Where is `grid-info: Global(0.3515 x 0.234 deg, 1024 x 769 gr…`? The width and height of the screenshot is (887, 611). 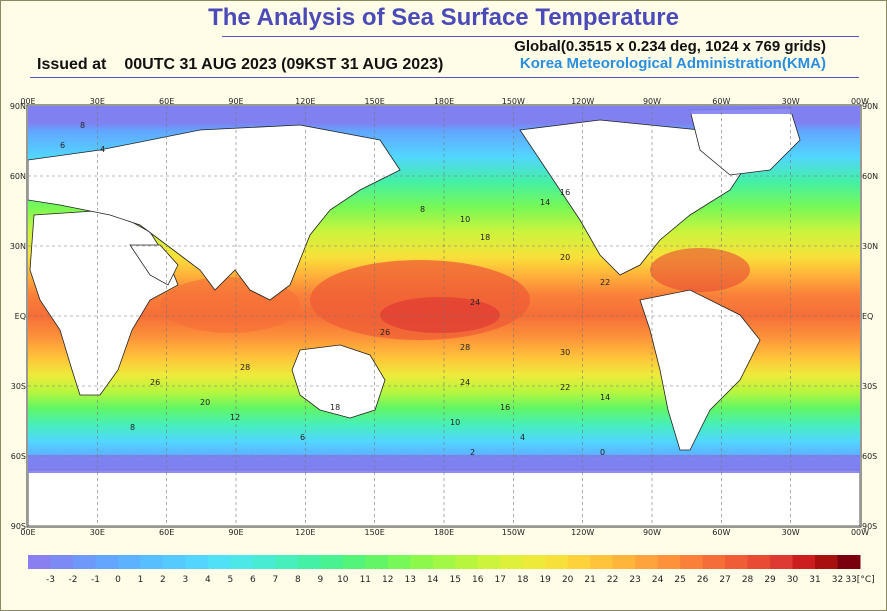
grid-info: Global(0.3515 x 0.234 deg, 1024 x 769 gr… is located at coordinates (670, 46).